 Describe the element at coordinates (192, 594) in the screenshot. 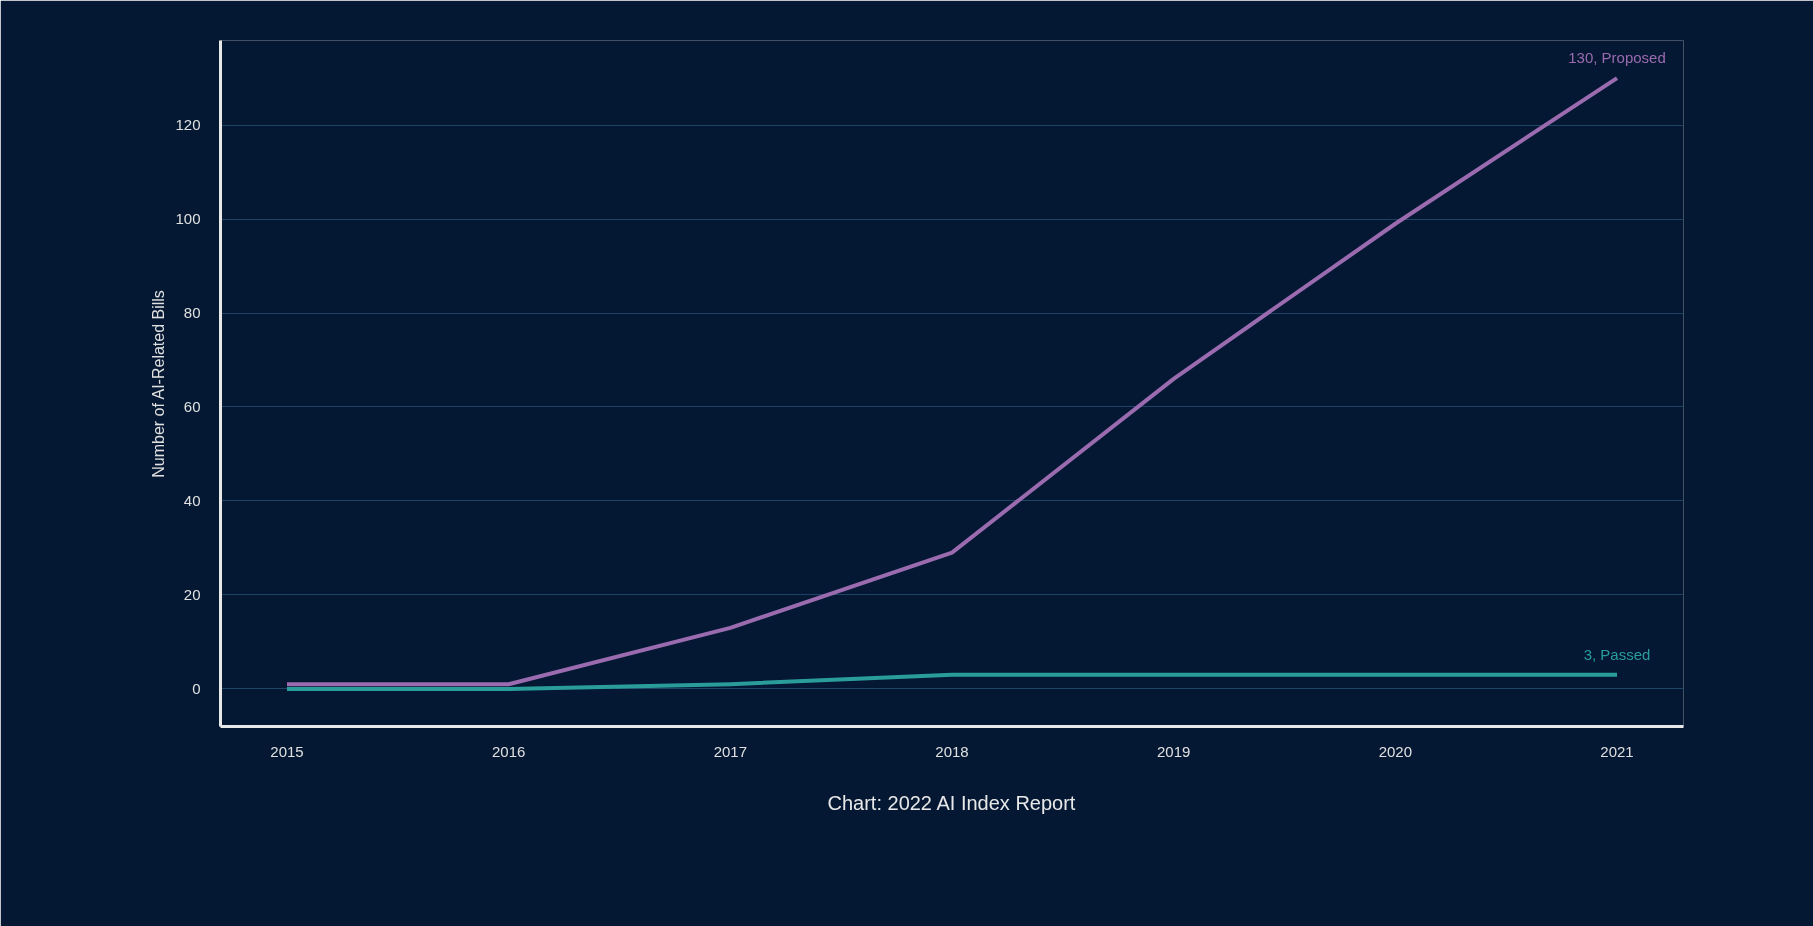

I see `y-tick-label: 20` at that location.